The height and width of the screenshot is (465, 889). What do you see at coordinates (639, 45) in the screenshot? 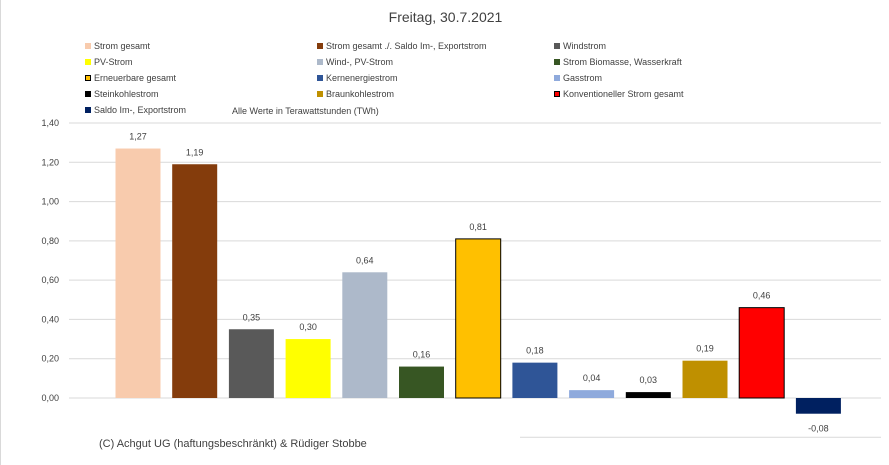
I see `legend-item: Windstrom` at bounding box center [639, 45].